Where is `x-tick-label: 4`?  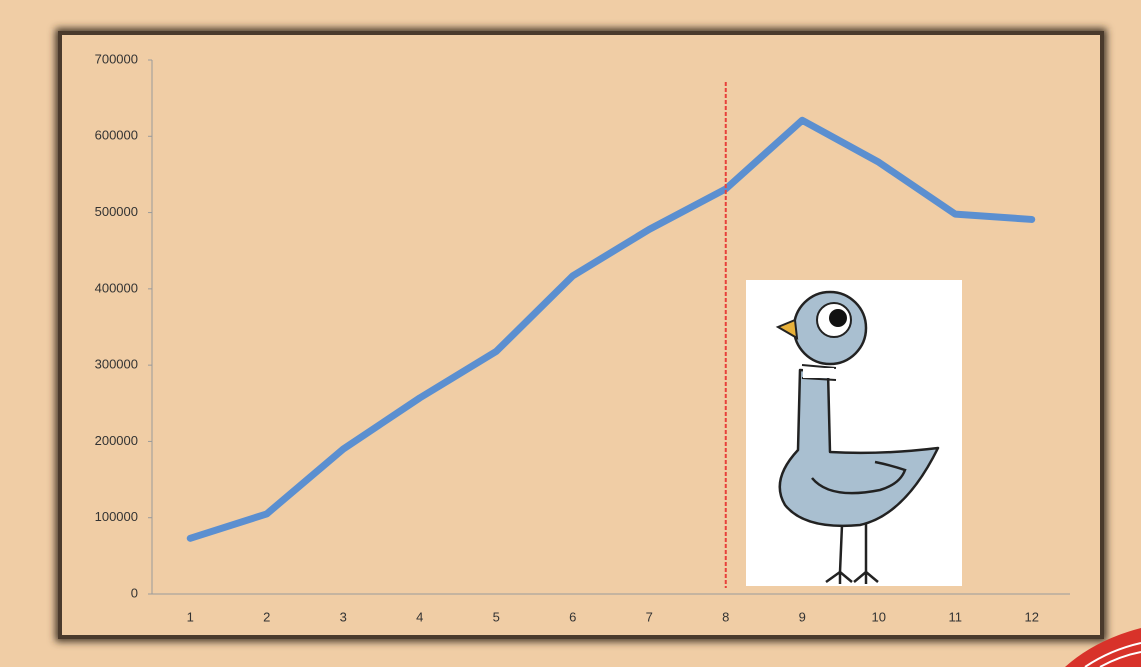 x-tick-label: 4 is located at coordinates (419, 616).